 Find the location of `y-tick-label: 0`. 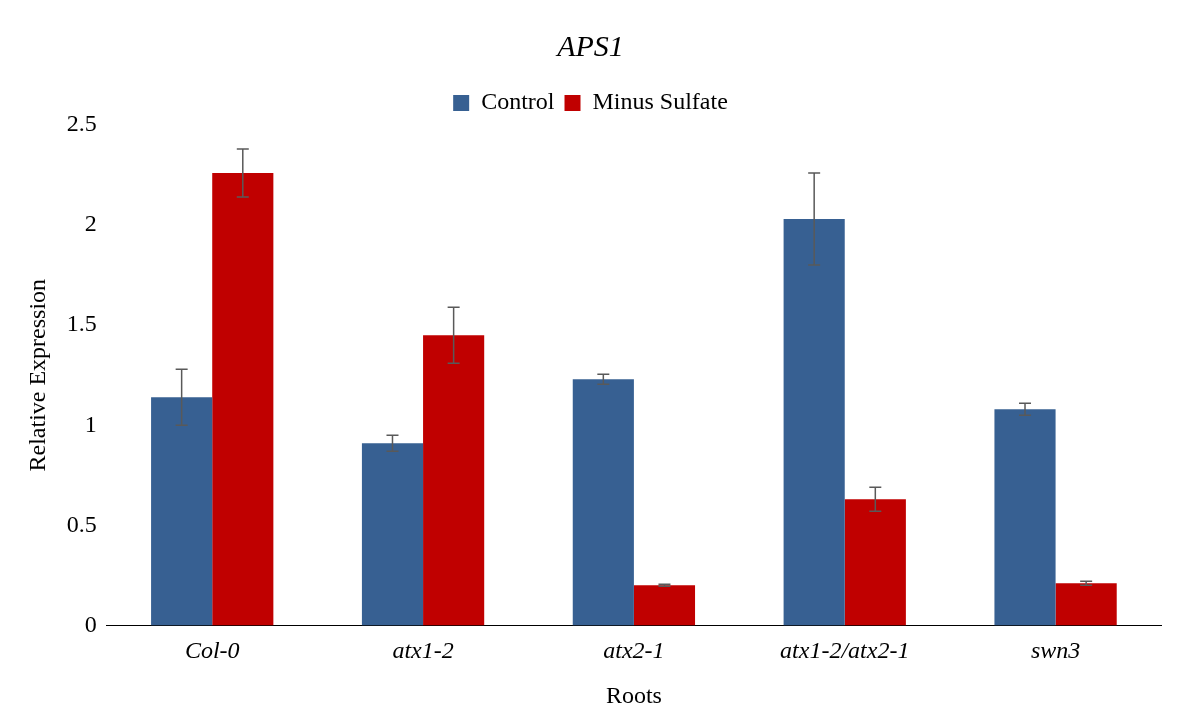

y-tick-label: 0 is located at coordinates (90, 623).